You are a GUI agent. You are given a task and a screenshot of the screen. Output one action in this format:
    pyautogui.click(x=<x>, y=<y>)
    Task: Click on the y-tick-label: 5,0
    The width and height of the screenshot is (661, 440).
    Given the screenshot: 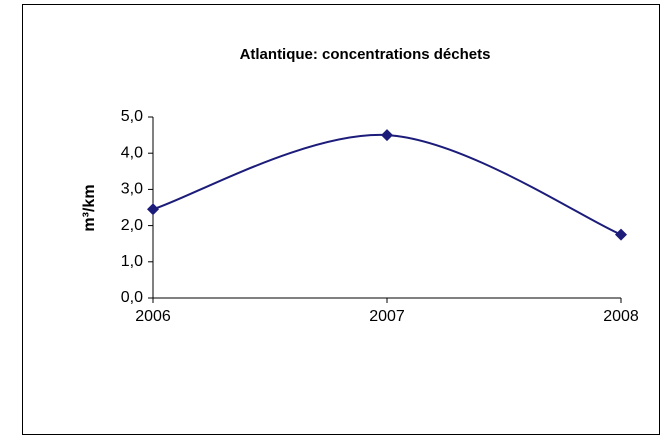 What is the action you would take?
    pyautogui.click(x=132, y=116)
    